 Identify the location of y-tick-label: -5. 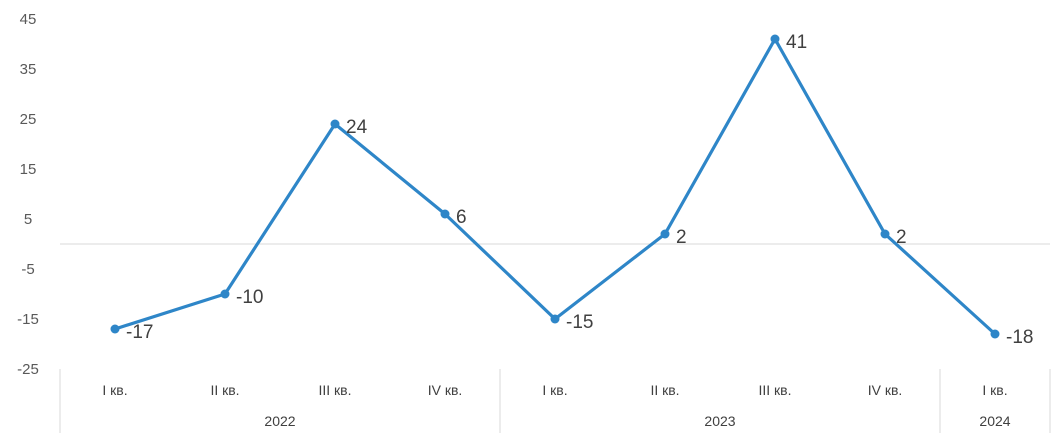
(27, 269).